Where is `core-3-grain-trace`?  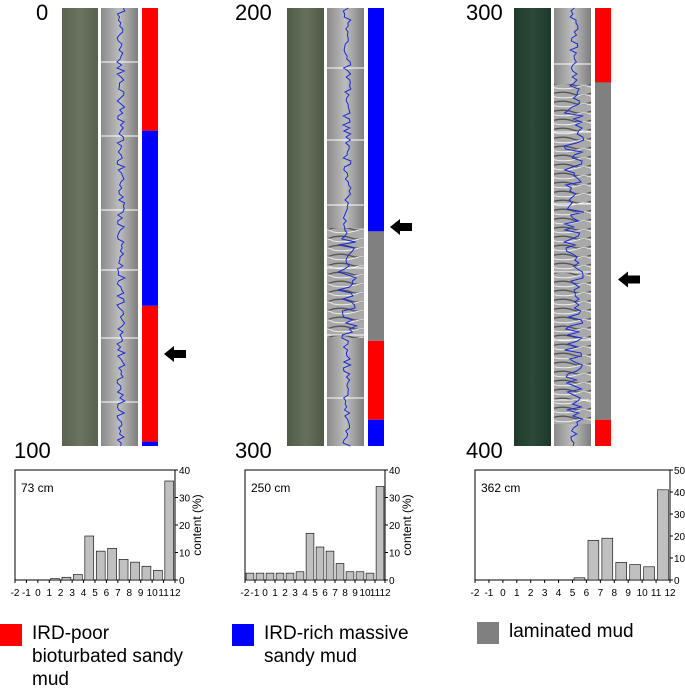
core-3-grain-trace is located at coordinates (573, 227).